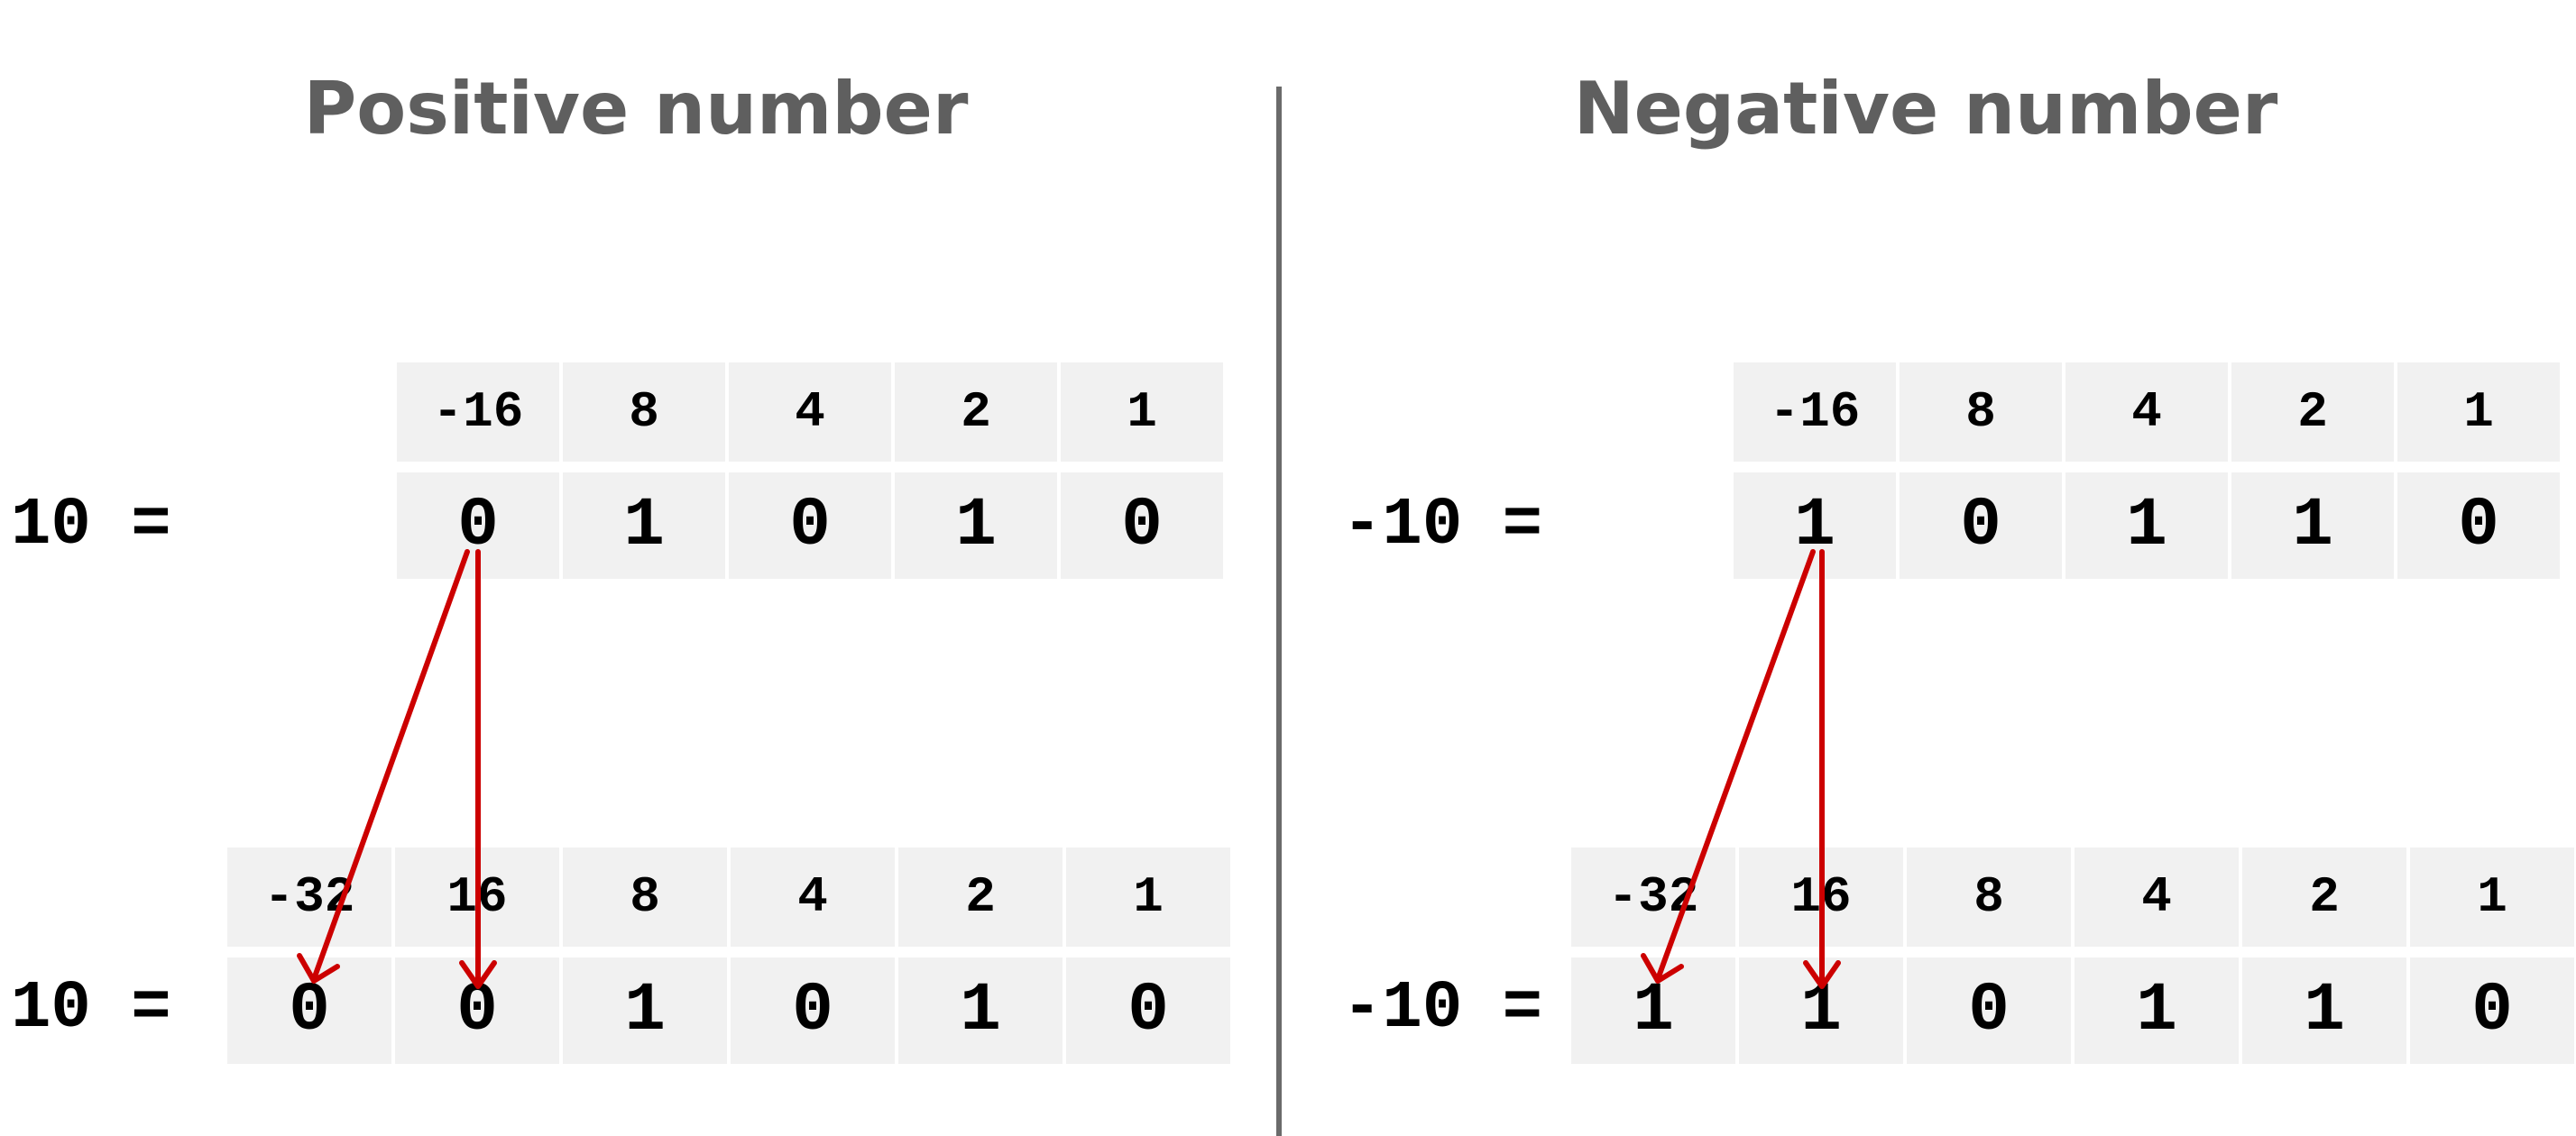  What do you see at coordinates (91, 1009) in the screenshot?
I see `left-bottom-equation: 10 =` at bounding box center [91, 1009].